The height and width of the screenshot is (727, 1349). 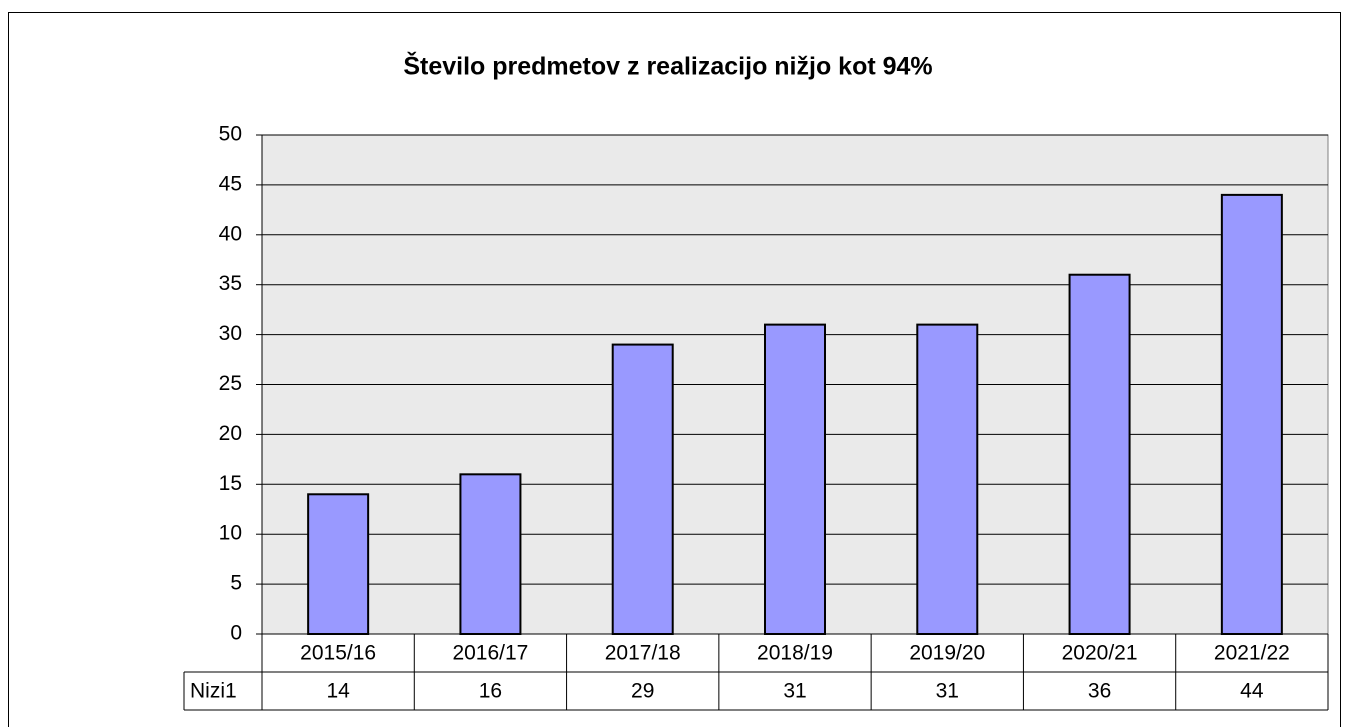 I want to click on y-tick-label: 20, so click(x=230, y=433).